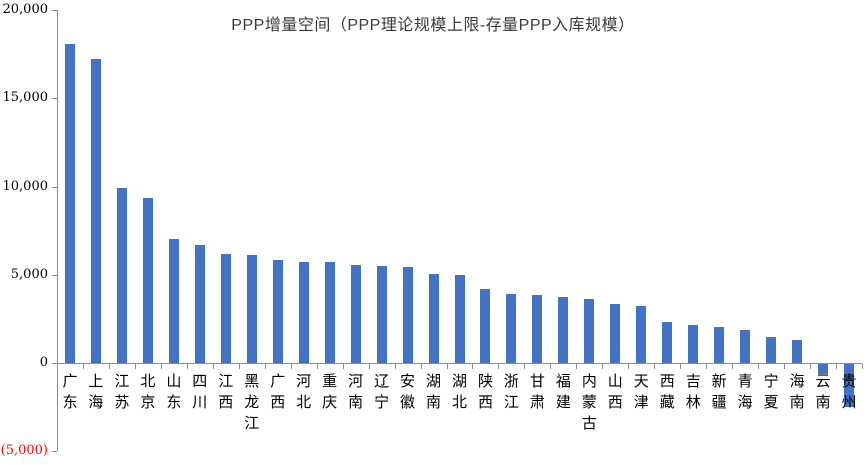 Image resolution: width=866 pixels, height=465 pixels. I want to click on x-axis-label: 湖北, so click(459, 392).